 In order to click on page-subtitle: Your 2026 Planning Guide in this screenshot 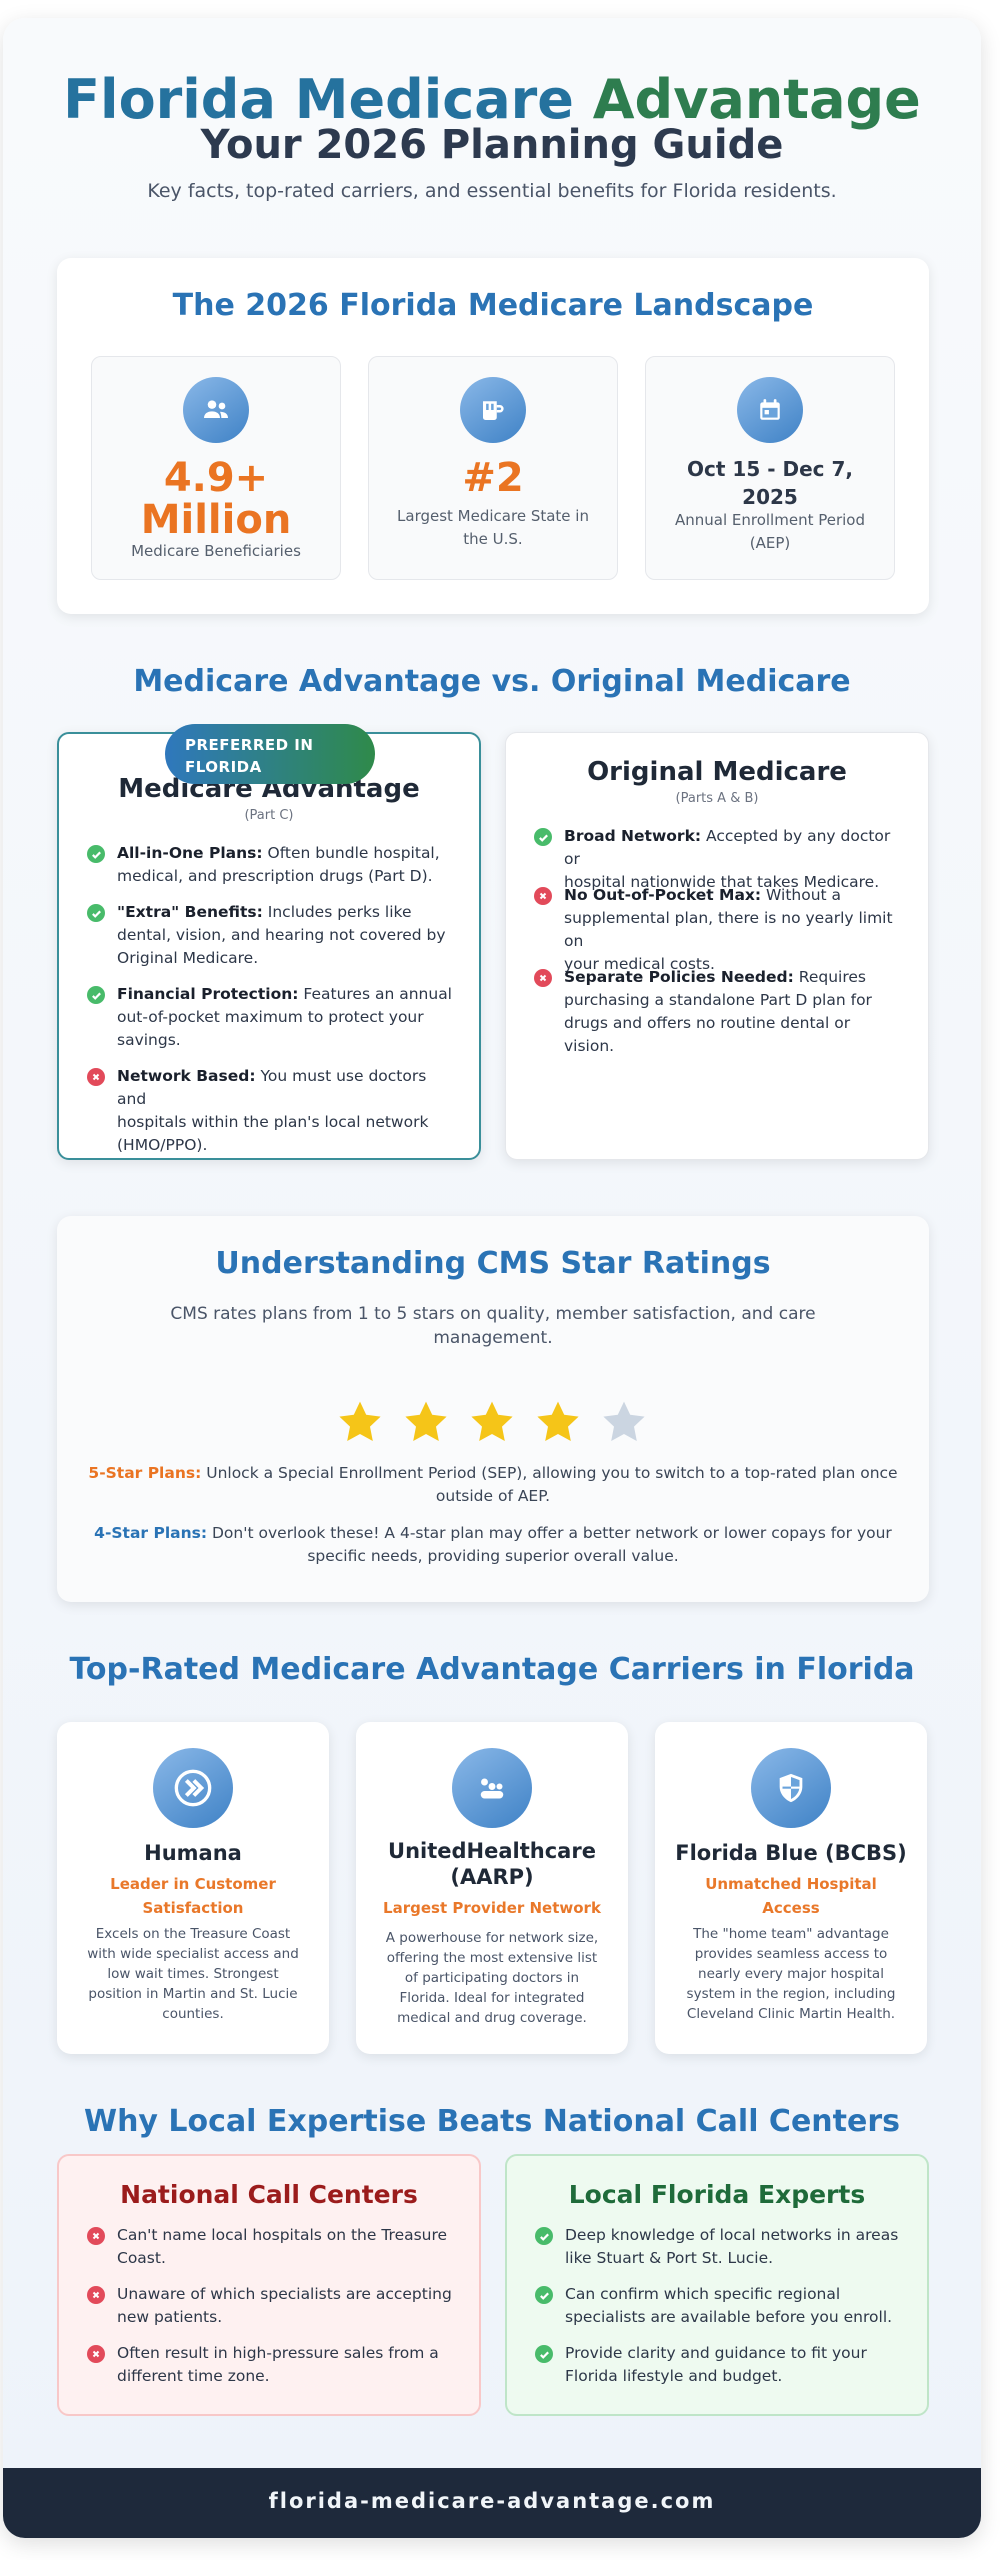, I will do `click(492, 145)`.